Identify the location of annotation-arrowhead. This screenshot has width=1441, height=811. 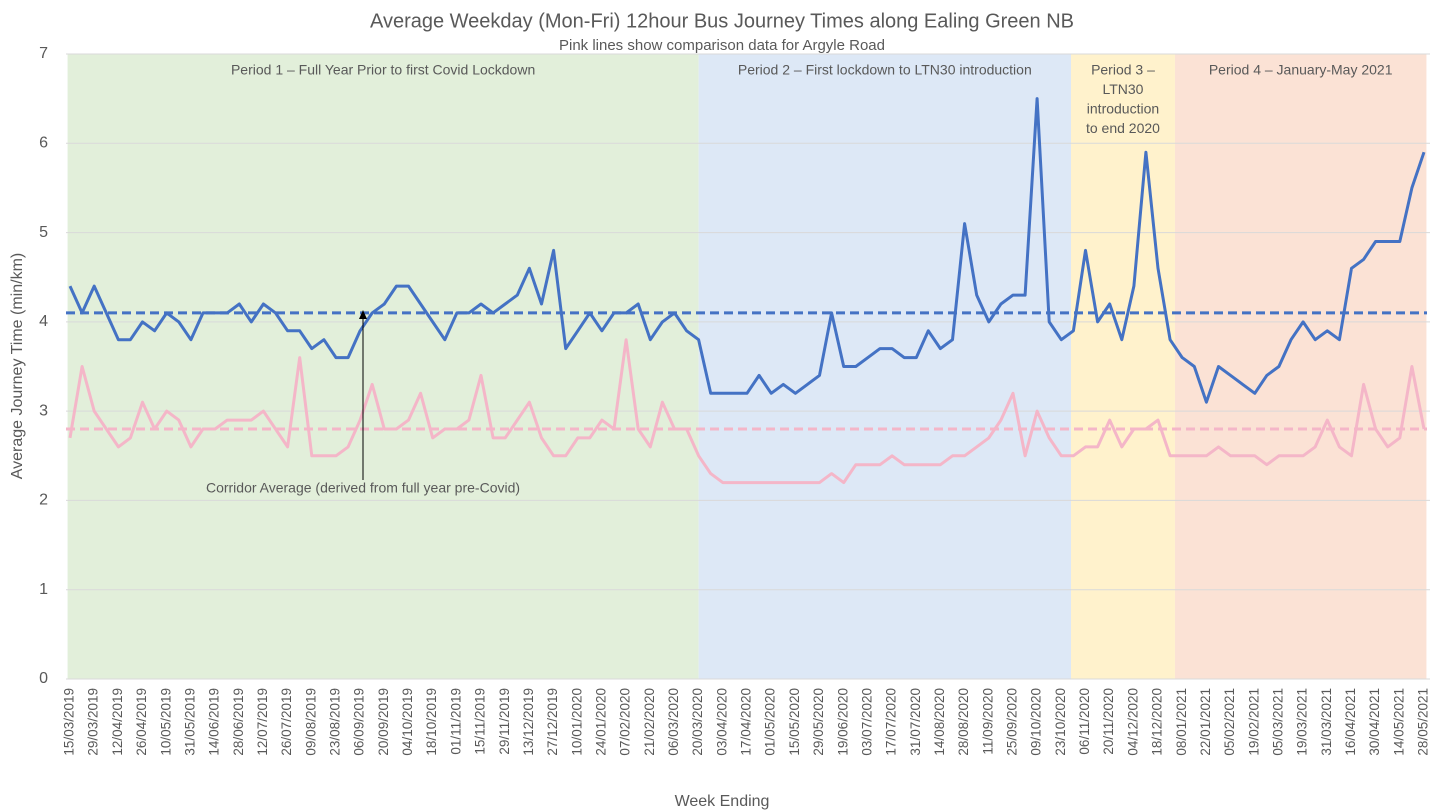
(363, 314).